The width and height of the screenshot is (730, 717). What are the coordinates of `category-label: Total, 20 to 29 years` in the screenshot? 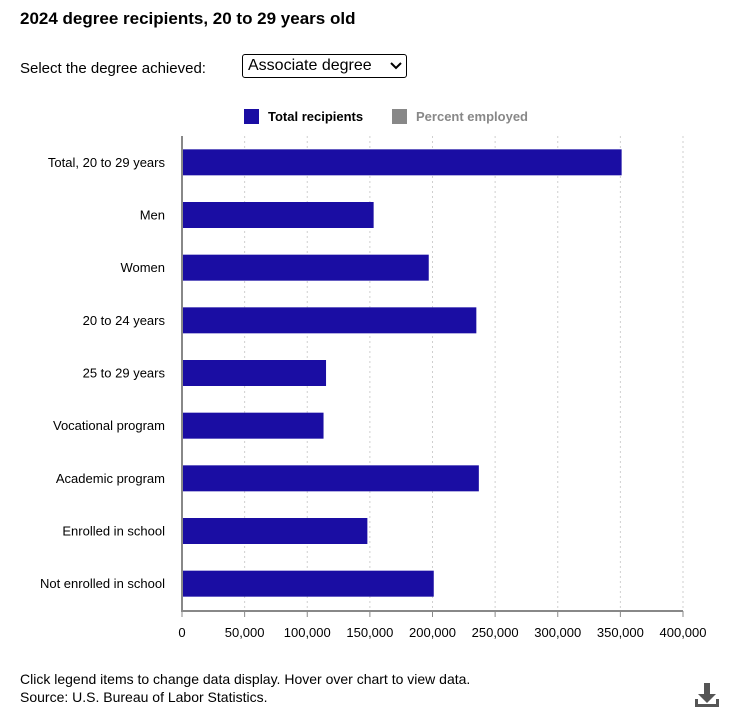 It's located at (107, 162).